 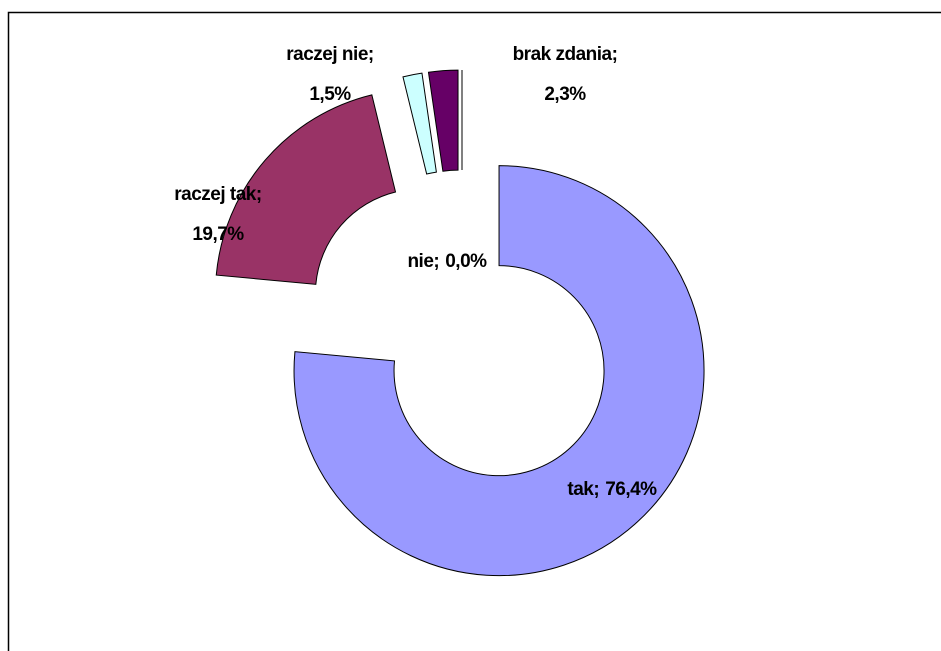 What do you see at coordinates (330, 94) in the screenshot?
I see `label-value: 1,5%` at bounding box center [330, 94].